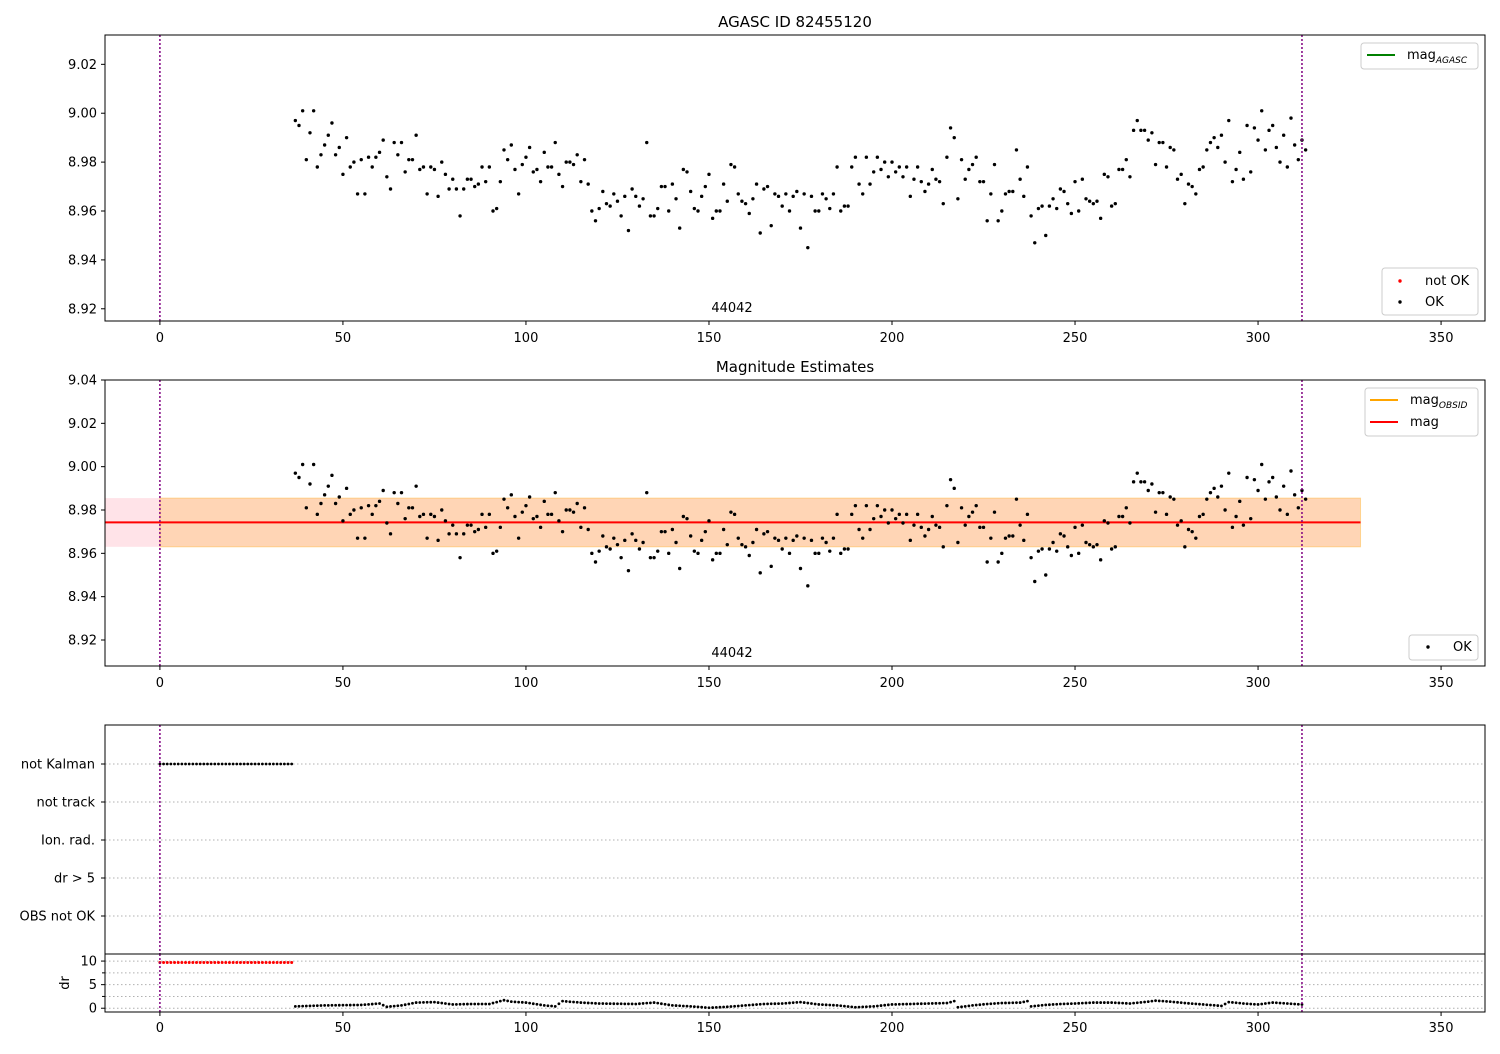 The image size is (1500, 1054). What do you see at coordinates (65, 803) in the screenshot?
I see `flag-category-label: not track` at bounding box center [65, 803].